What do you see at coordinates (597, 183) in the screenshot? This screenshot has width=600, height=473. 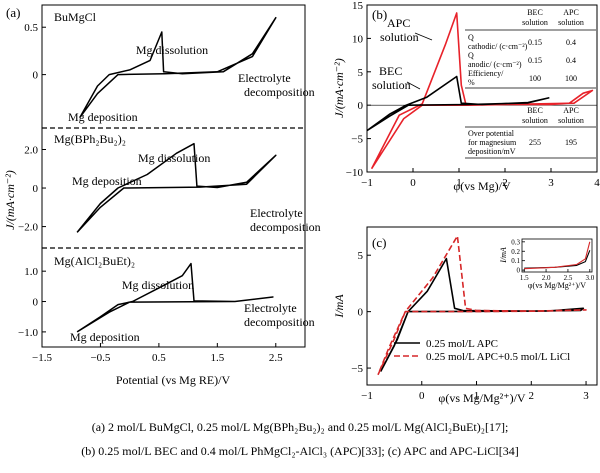 I see `panel-b-xtick-label: 4` at bounding box center [597, 183].